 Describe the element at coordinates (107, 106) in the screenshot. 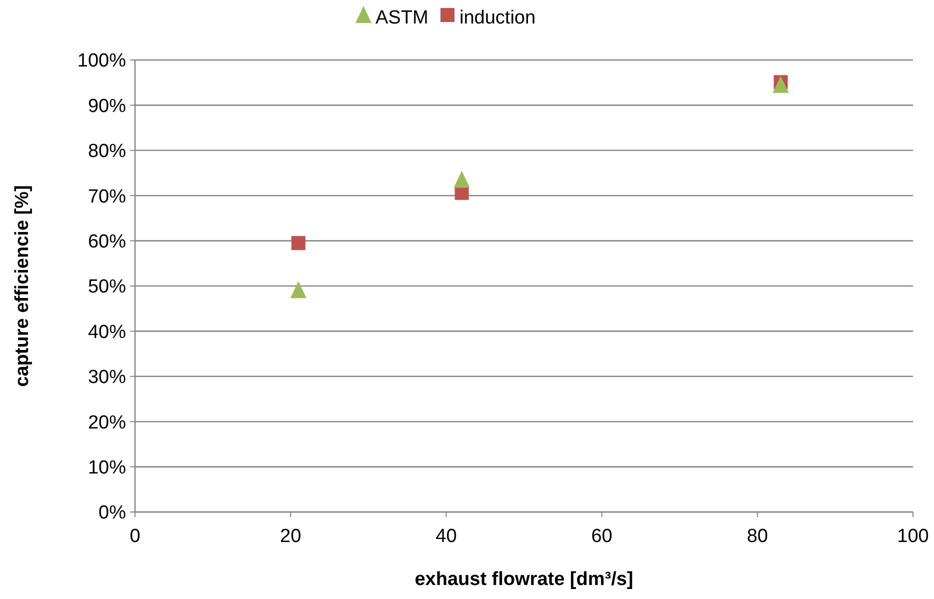

I see `y-tick-label: 90%` at that location.